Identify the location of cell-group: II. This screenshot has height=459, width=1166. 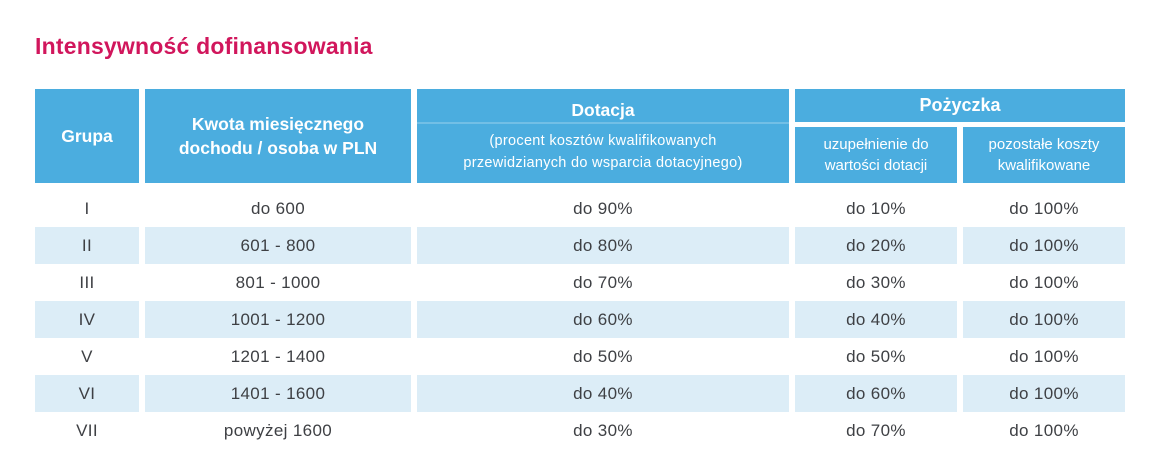
(87, 245).